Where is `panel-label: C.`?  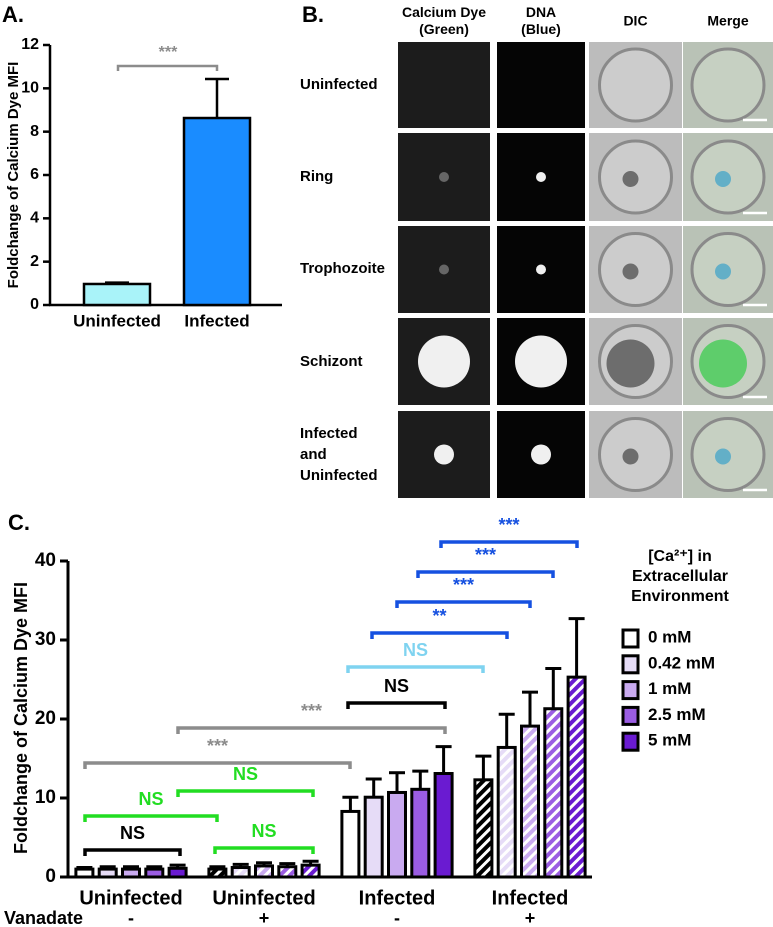 panel-label: C. is located at coordinates (19, 522).